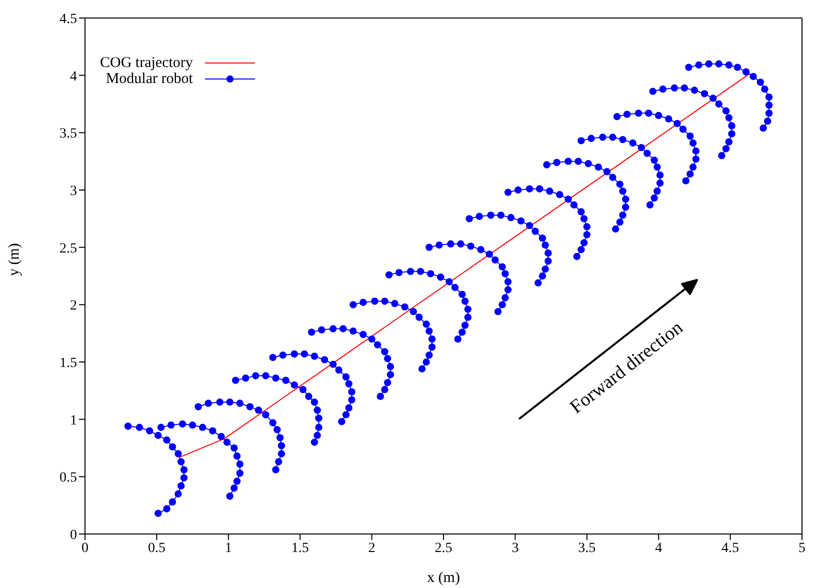  I want to click on y-axis-title: y (m), so click(14, 259).